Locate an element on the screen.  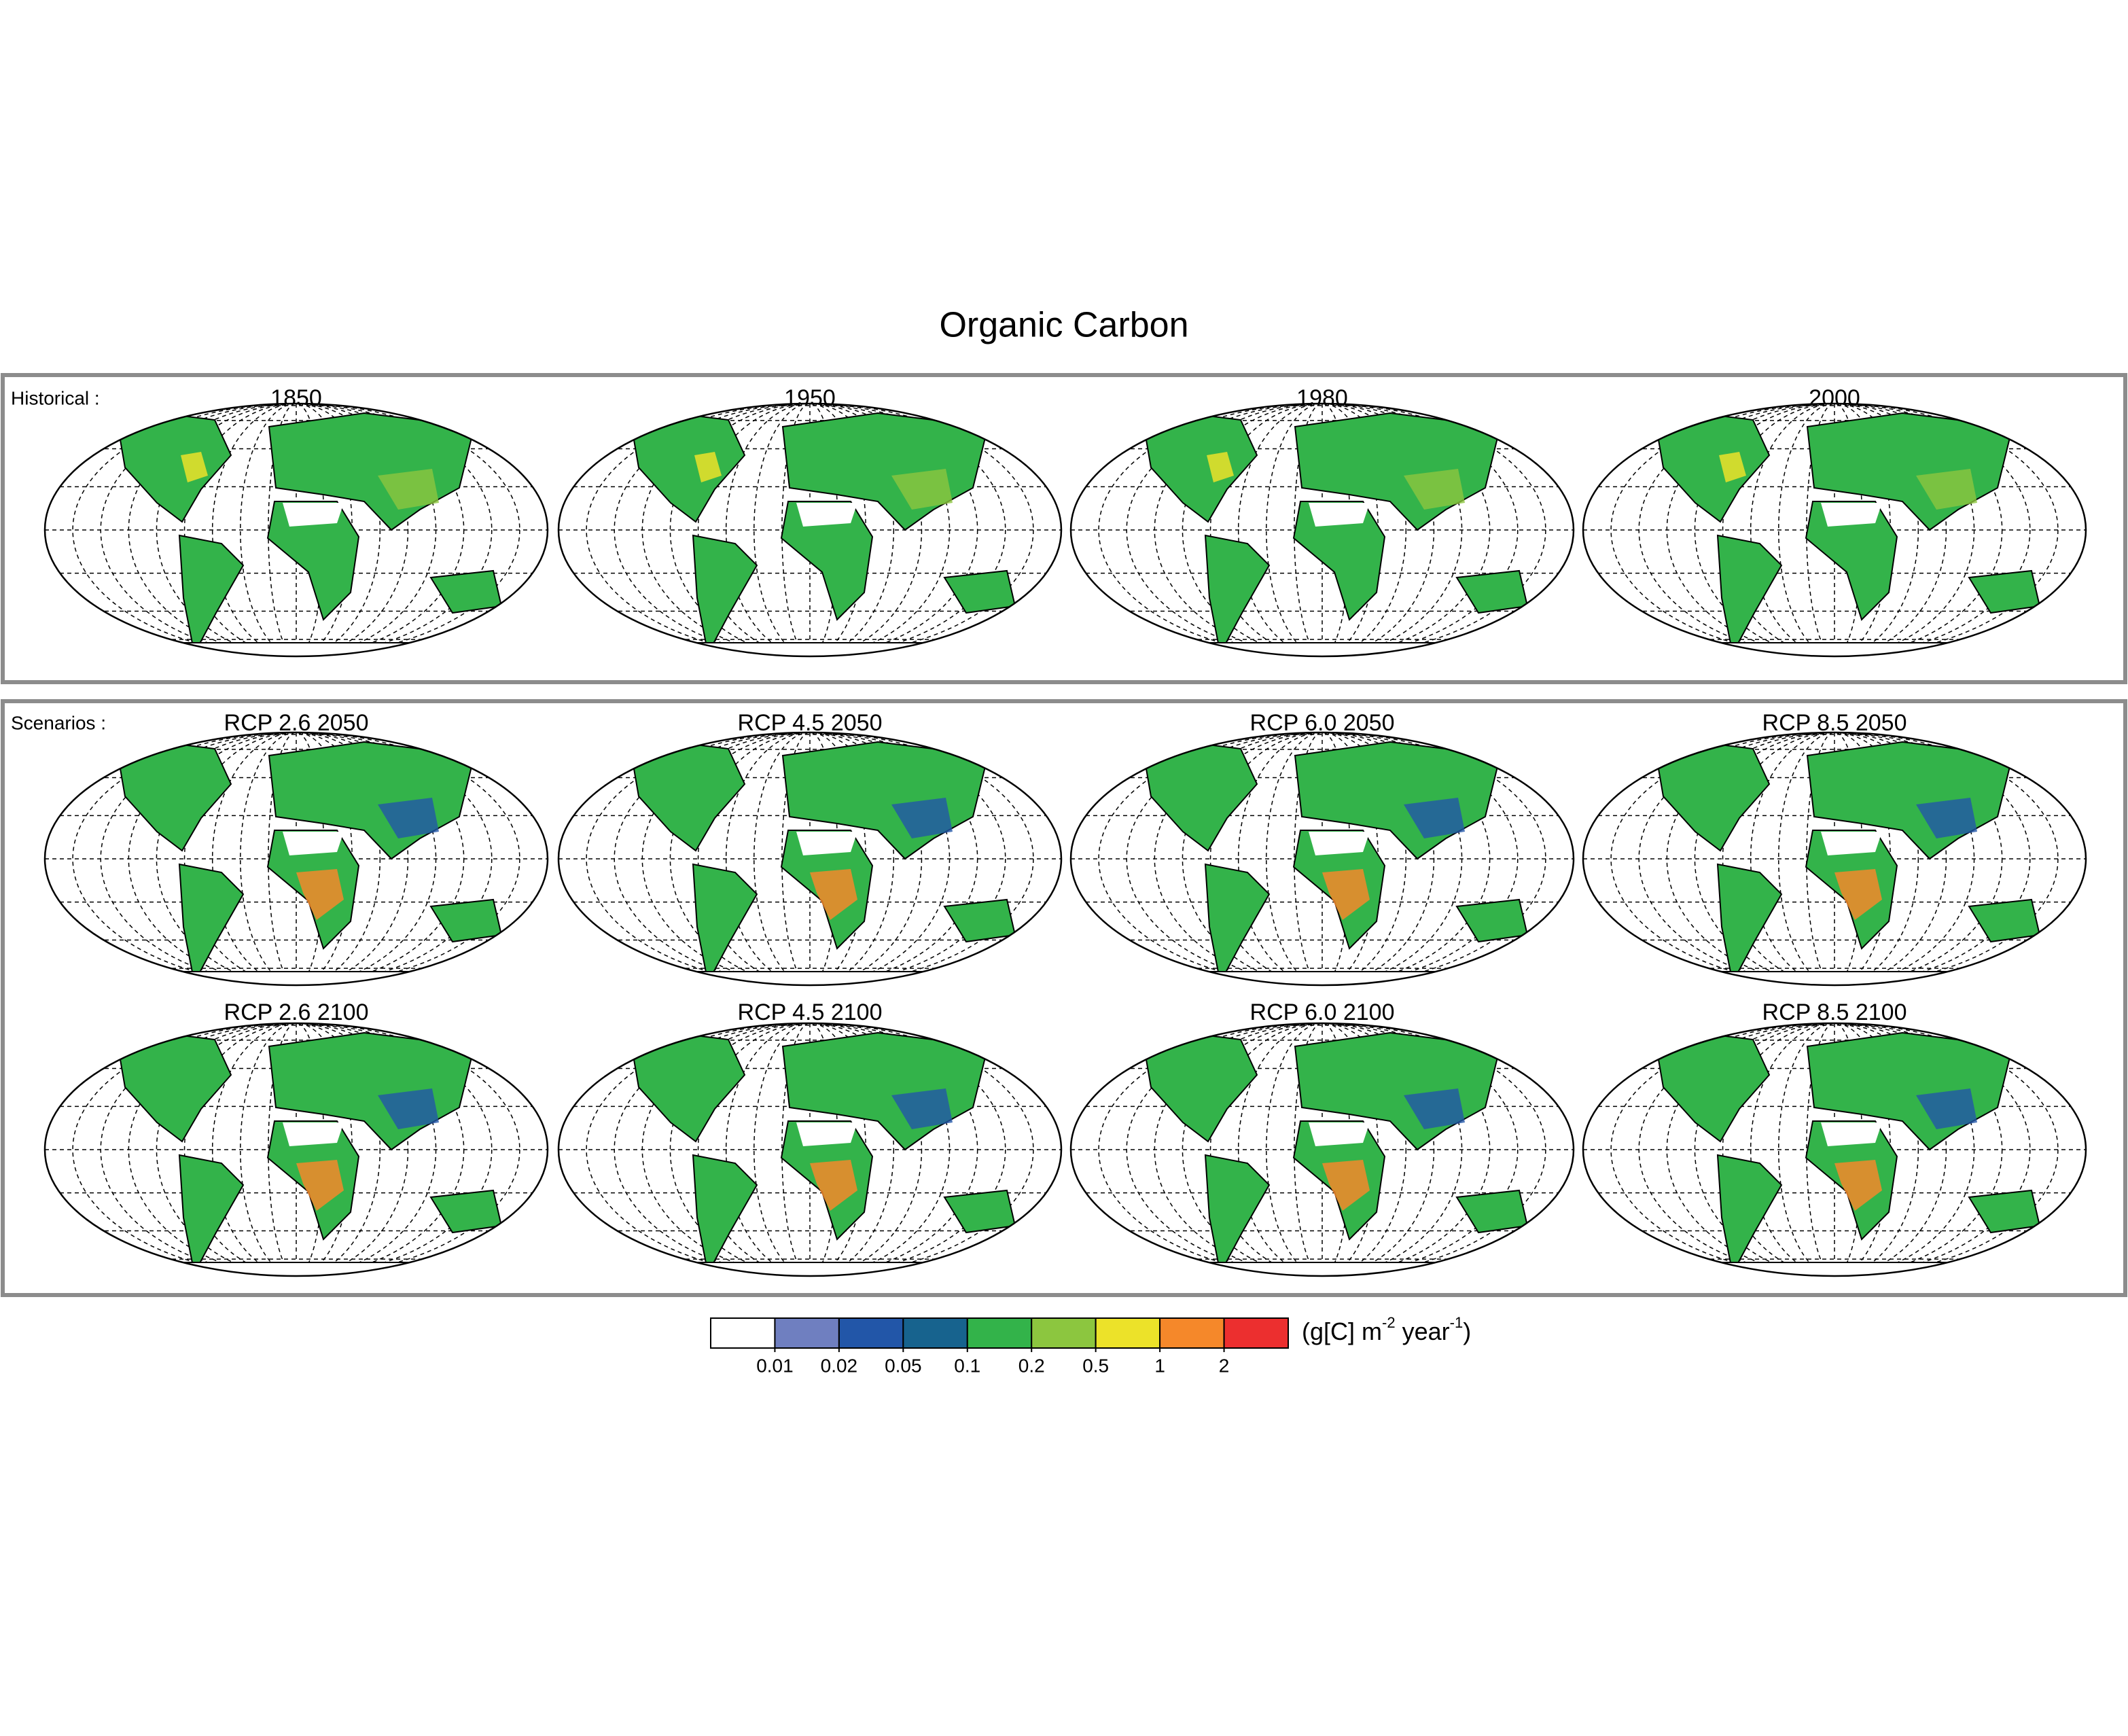
unit-part: year is located at coordinates (1423, 1331).